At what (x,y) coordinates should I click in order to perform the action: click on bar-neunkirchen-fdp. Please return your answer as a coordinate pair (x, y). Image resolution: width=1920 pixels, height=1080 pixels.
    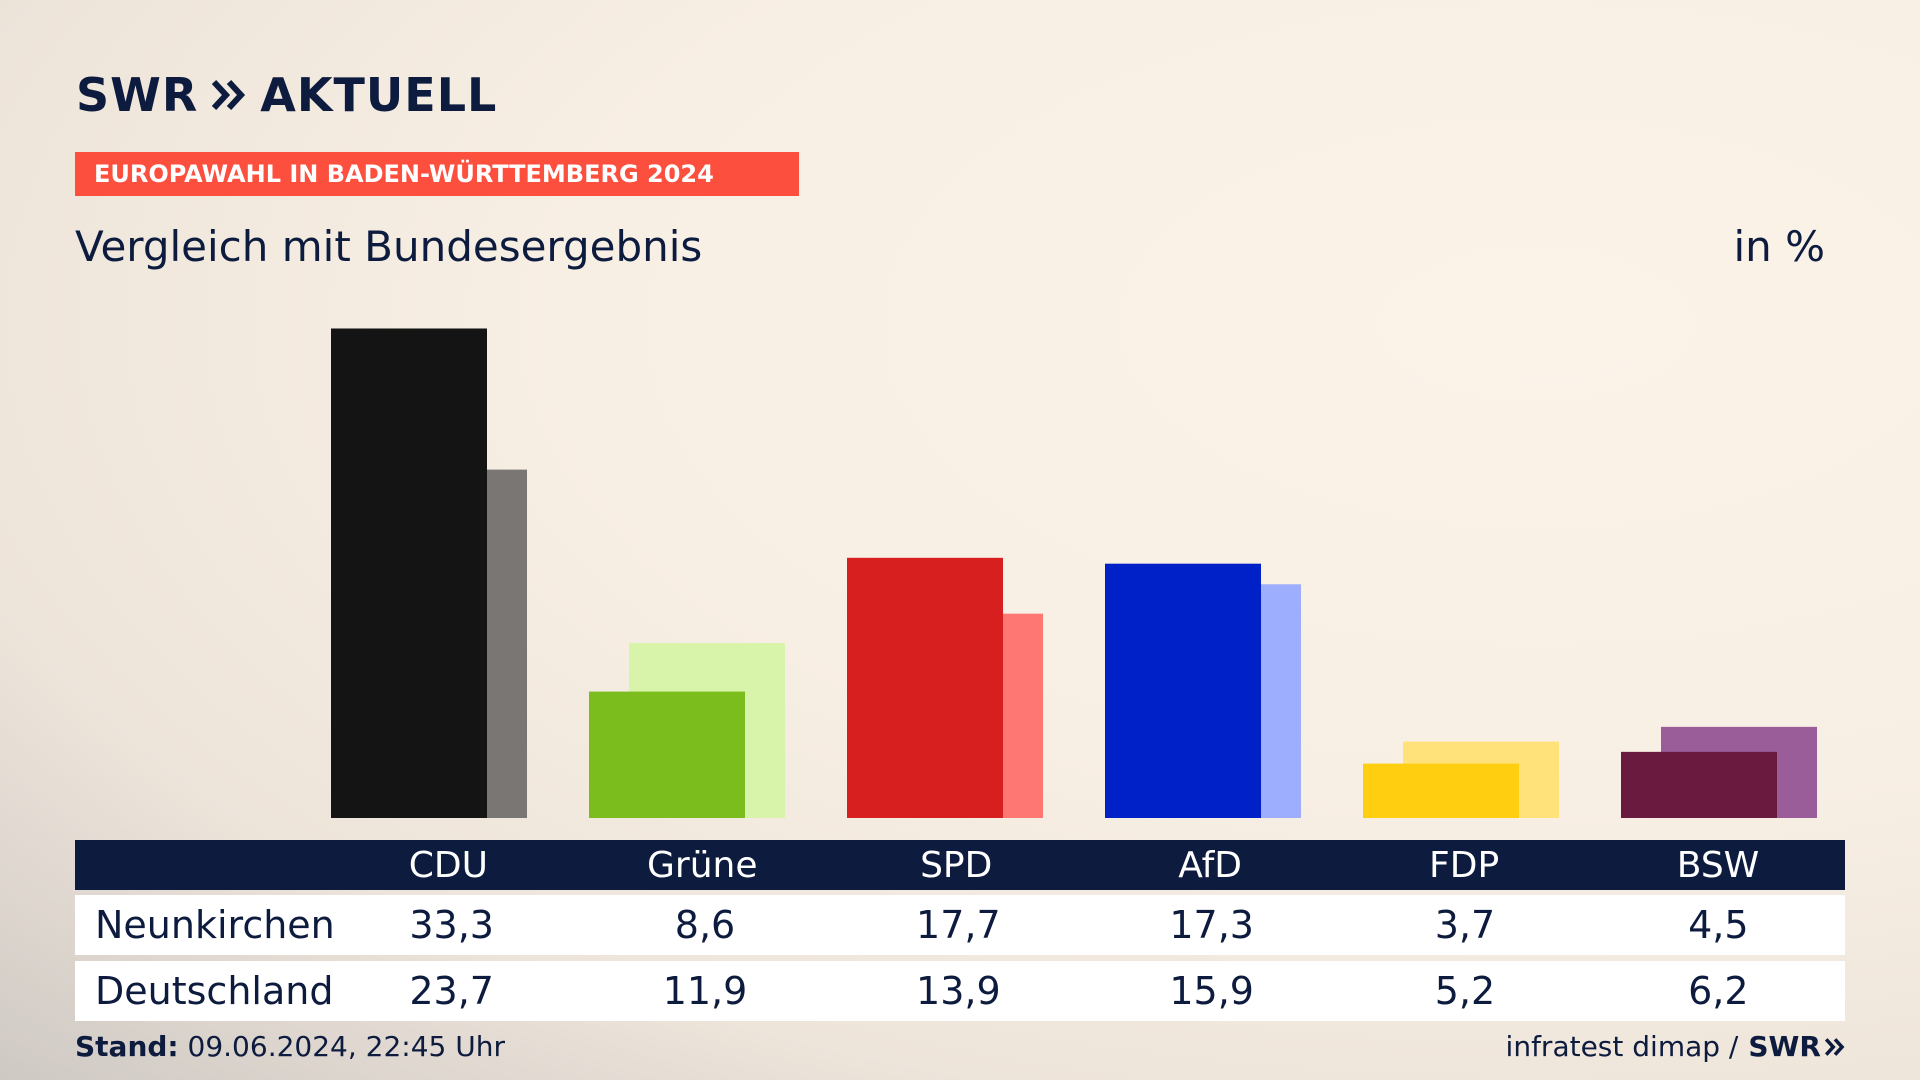
    Looking at the image, I should click on (1441, 790).